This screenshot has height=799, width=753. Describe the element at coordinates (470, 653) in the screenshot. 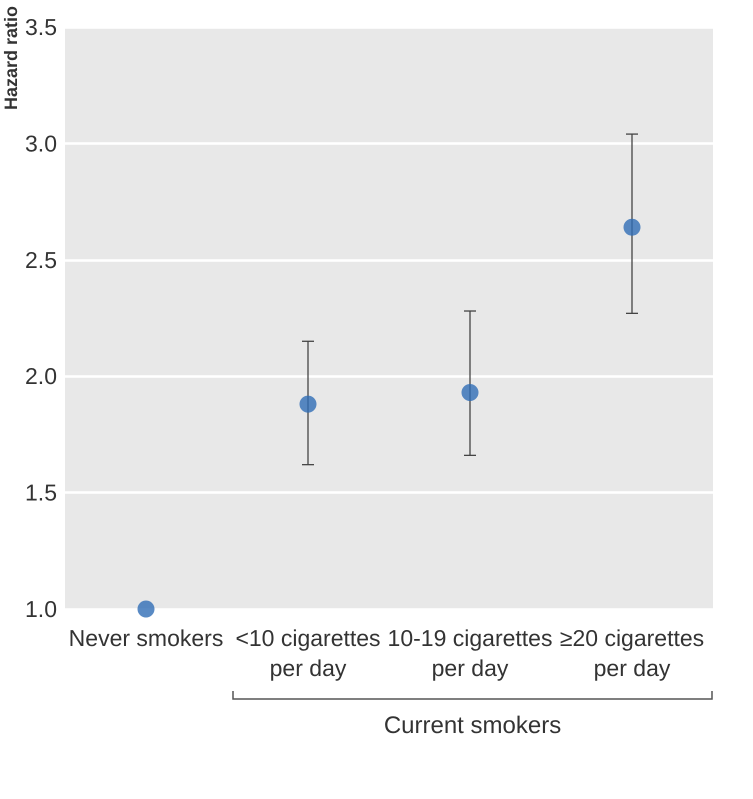

I see `x-tick-label: 10-19 cigarettes per day` at that location.